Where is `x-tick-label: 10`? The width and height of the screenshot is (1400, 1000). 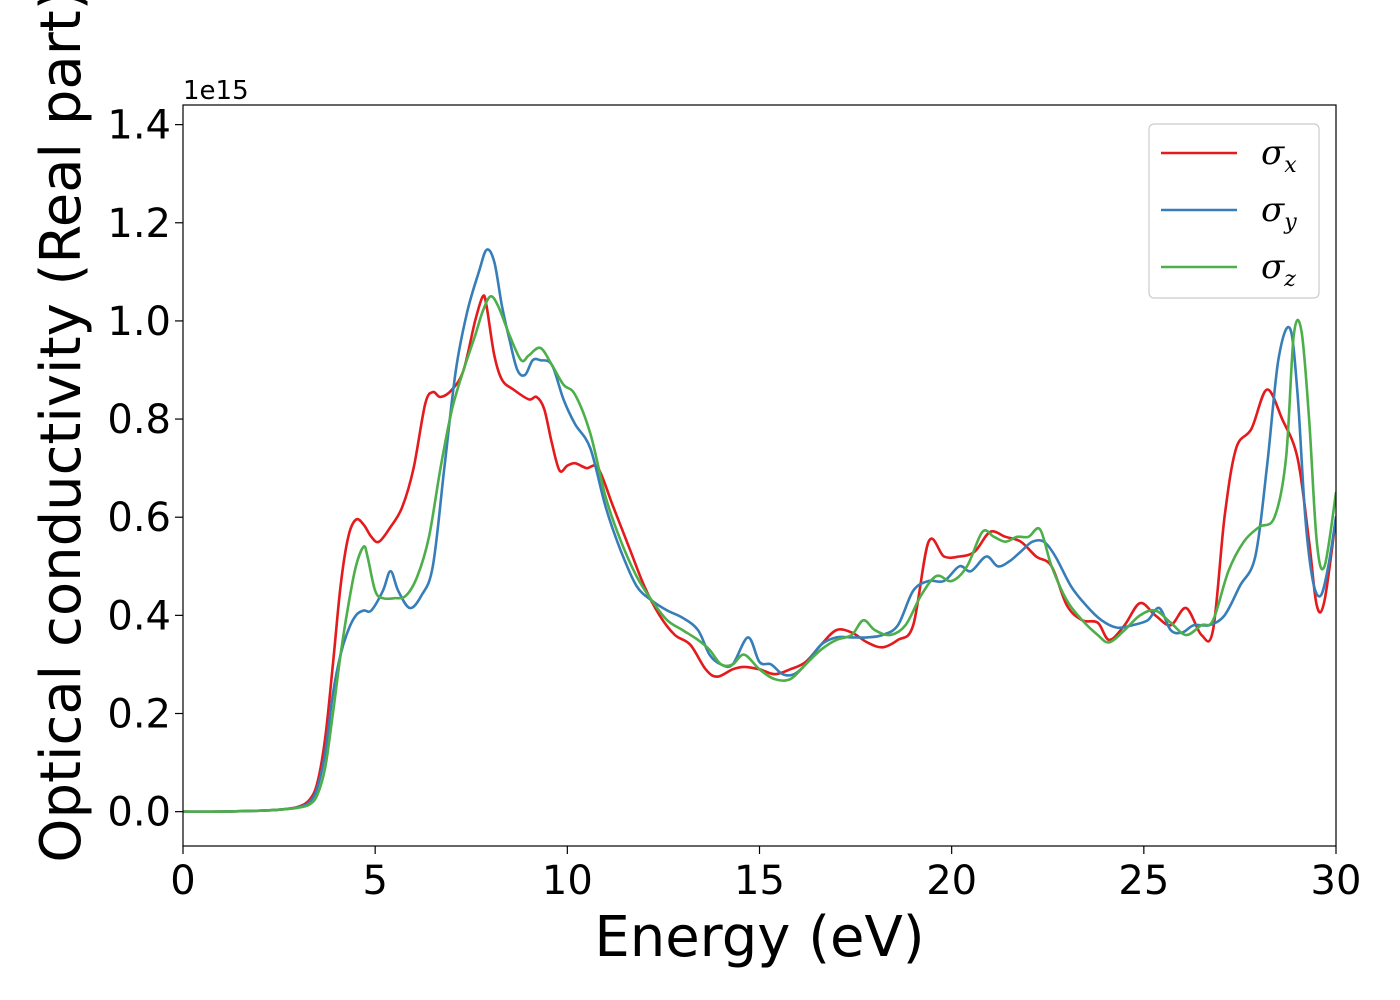
x-tick-label: 10 is located at coordinates (567, 881).